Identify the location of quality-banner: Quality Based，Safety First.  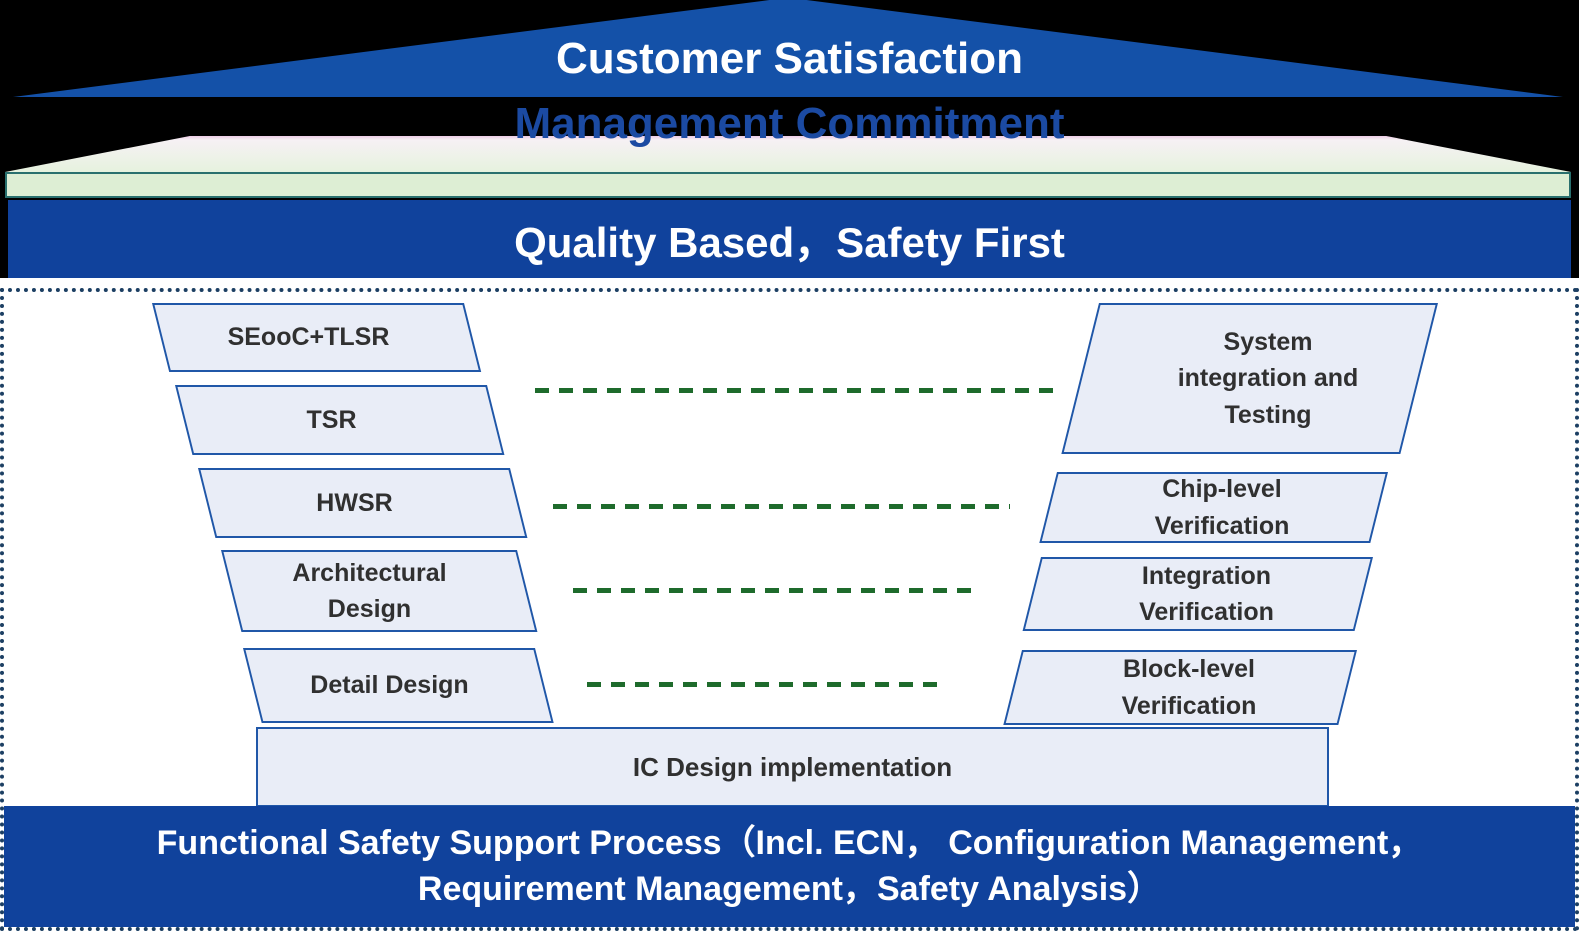
(789, 239).